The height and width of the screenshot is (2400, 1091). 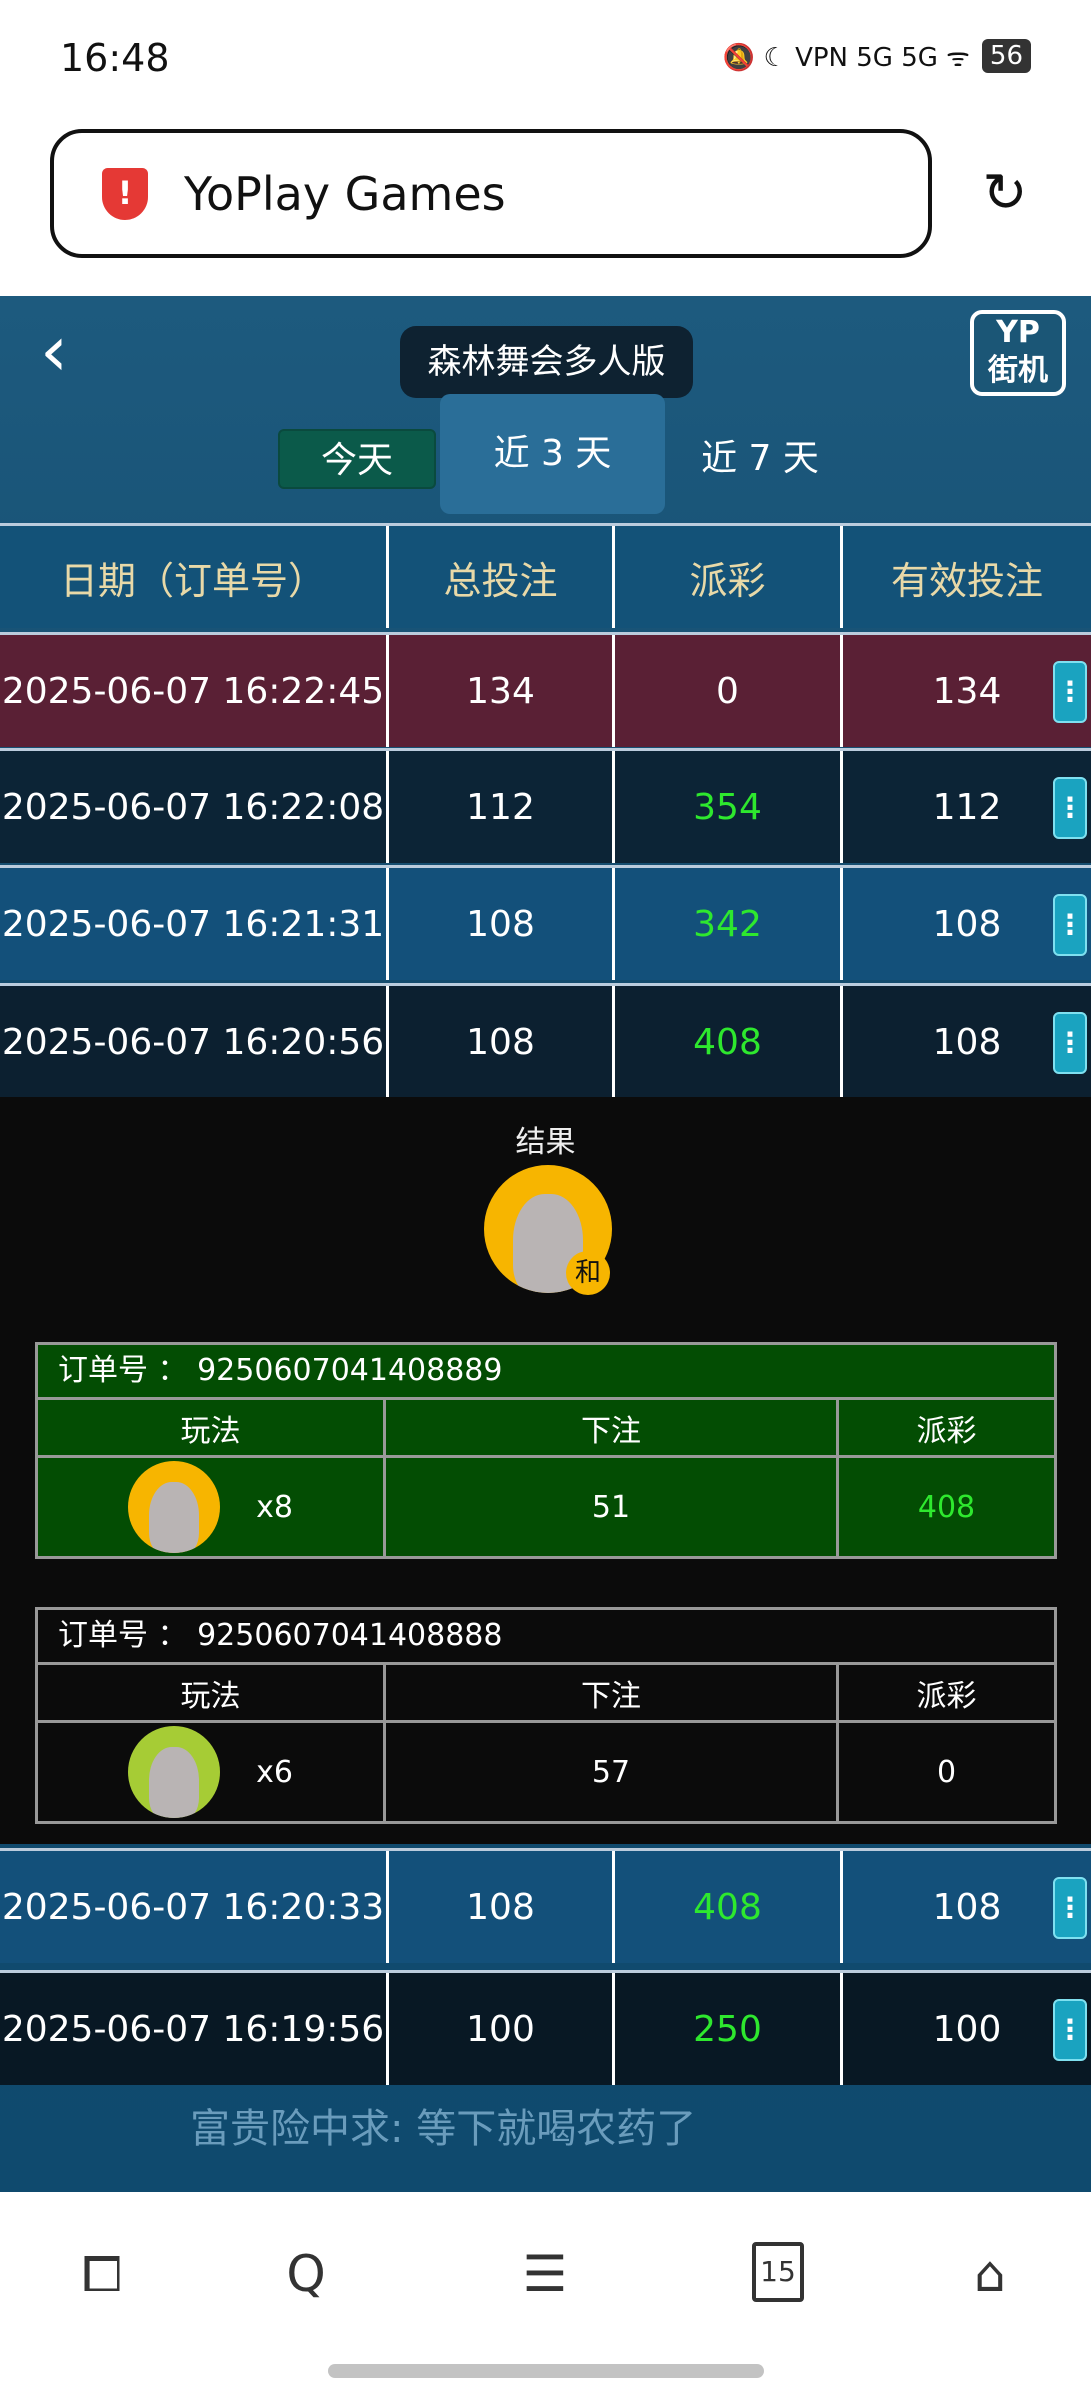 What do you see at coordinates (194, 2029) in the screenshot?
I see `row-date: 2025-06-07 16:19:56` at bounding box center [194, 2029].